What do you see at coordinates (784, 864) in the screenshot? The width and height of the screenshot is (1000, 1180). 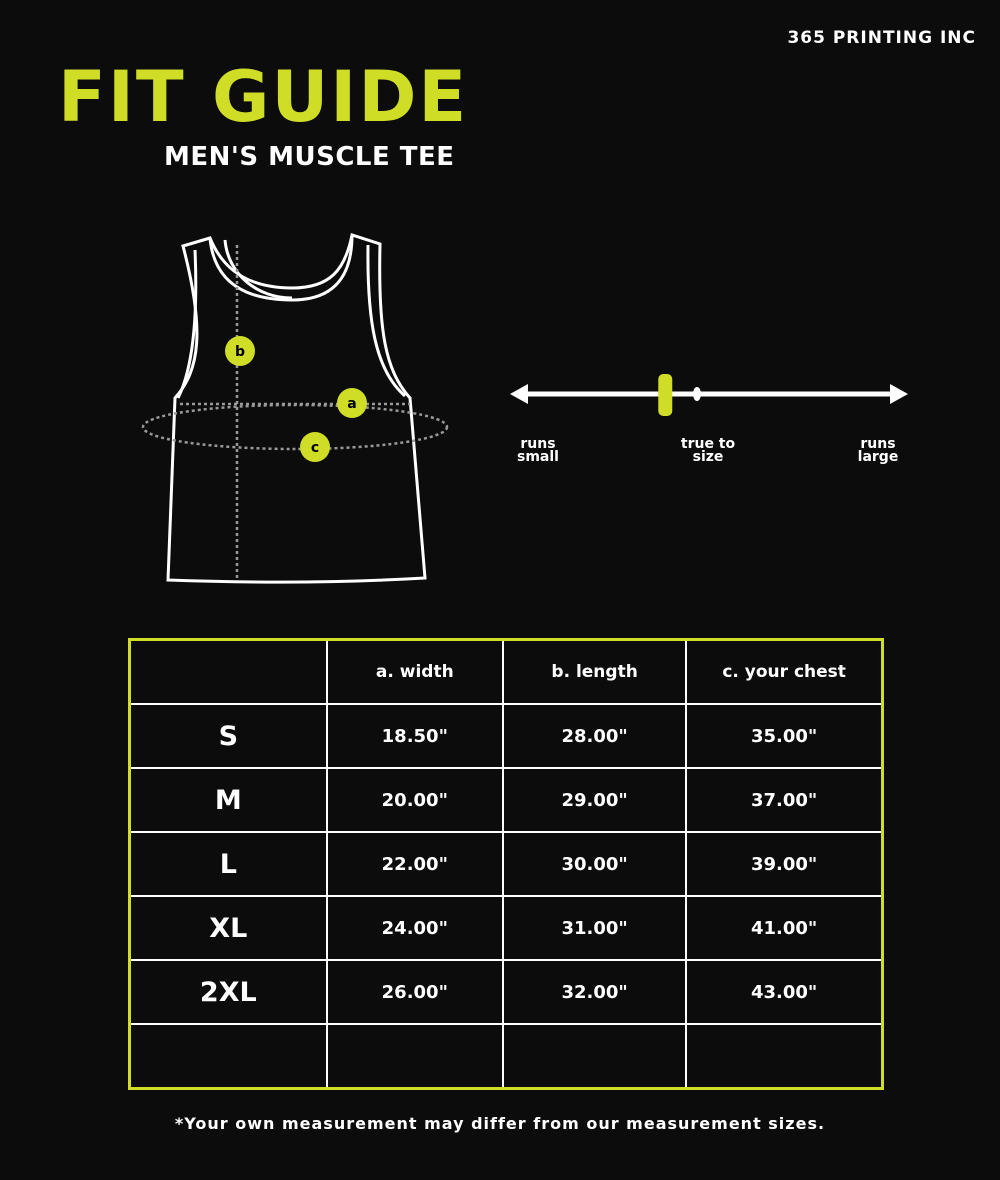 I see `chest-cell: 39.00"` at bounding box center [784, 864].